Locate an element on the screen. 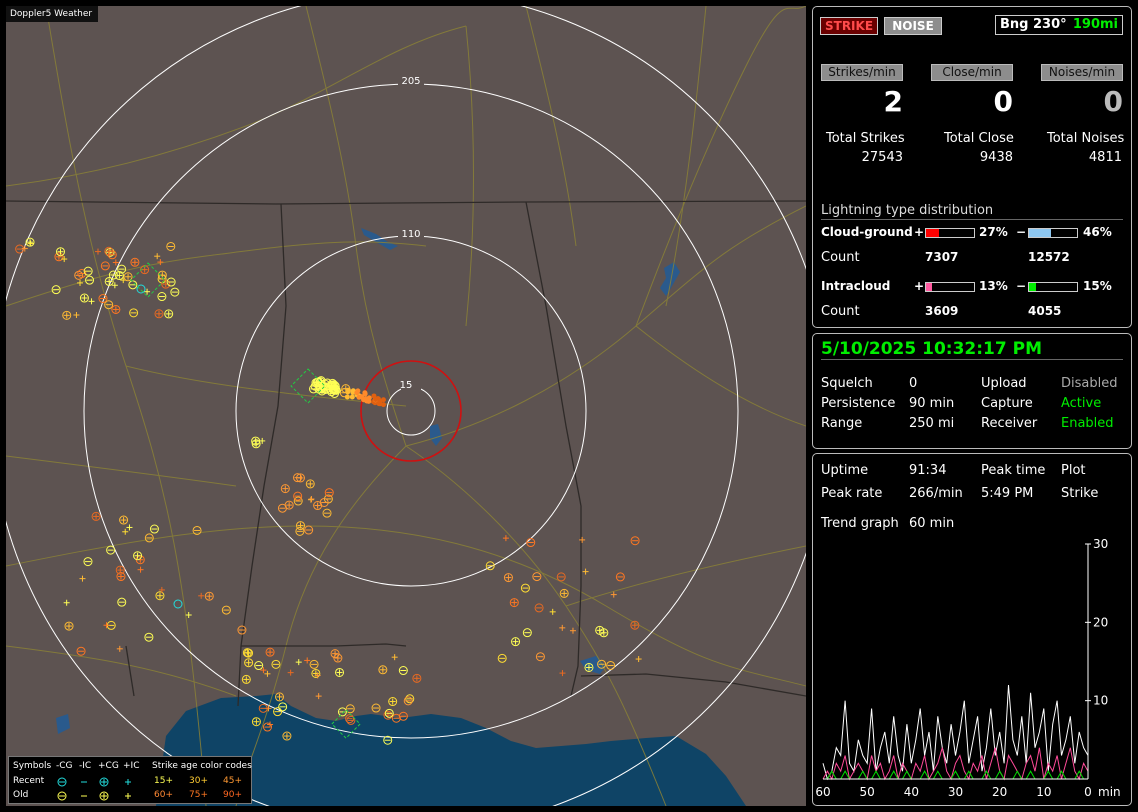  legend-symbols is located at coordinates (94, 789).